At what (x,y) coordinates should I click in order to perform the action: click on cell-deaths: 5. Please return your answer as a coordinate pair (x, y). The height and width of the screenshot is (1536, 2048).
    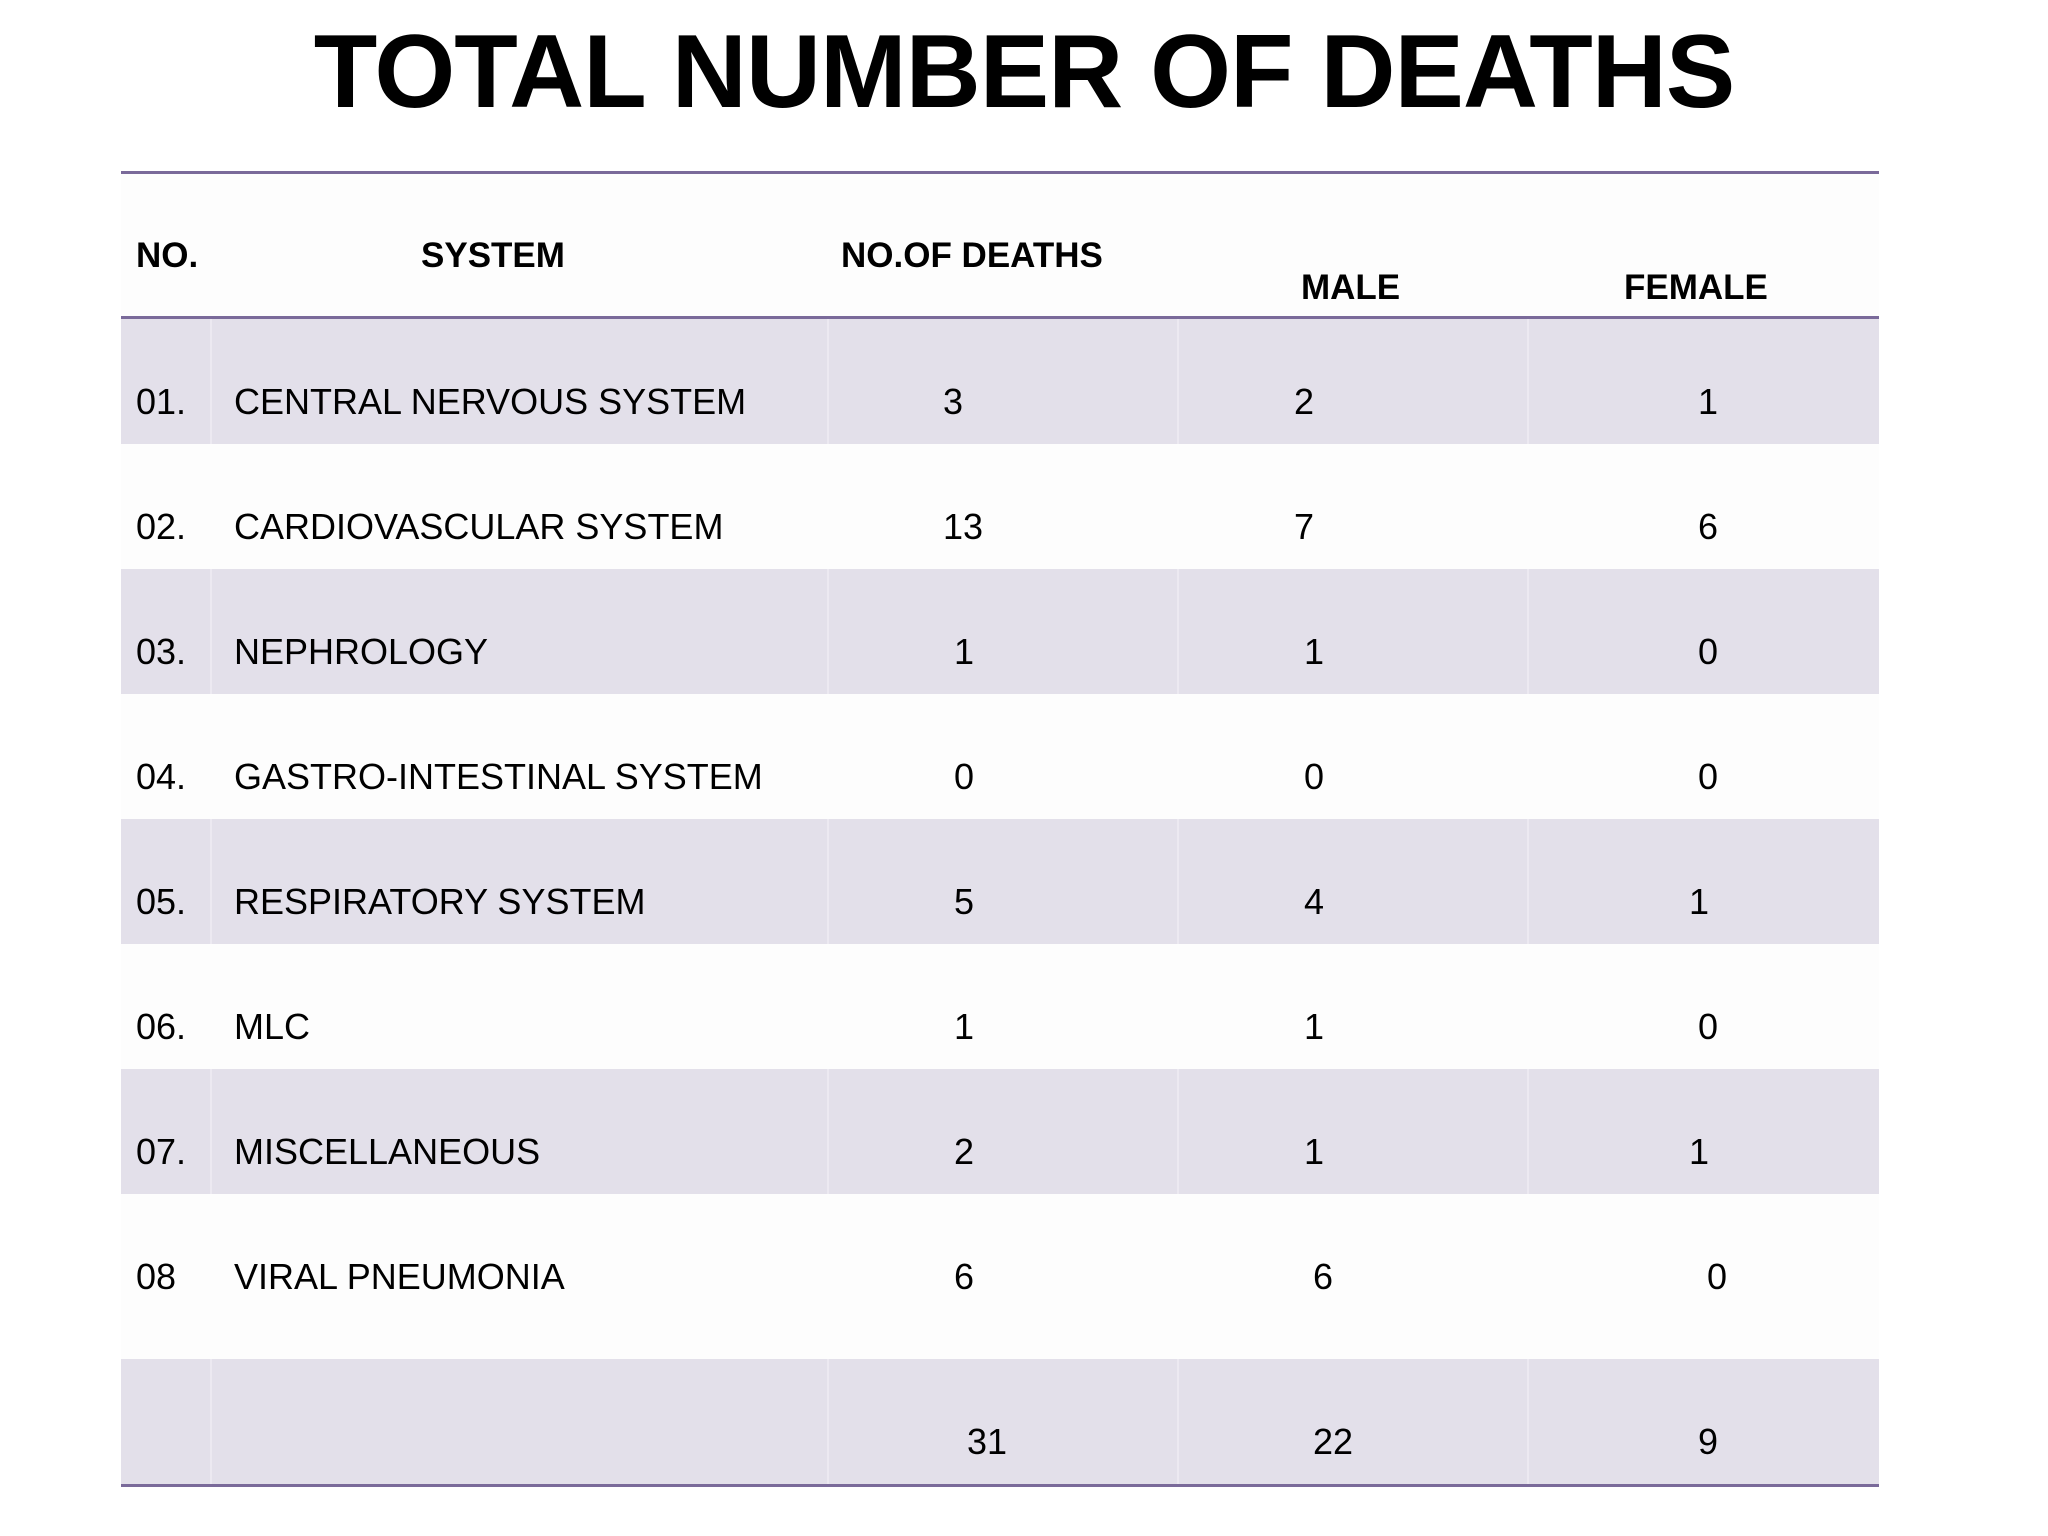
    Looking at the image, I should click on (964, 901).